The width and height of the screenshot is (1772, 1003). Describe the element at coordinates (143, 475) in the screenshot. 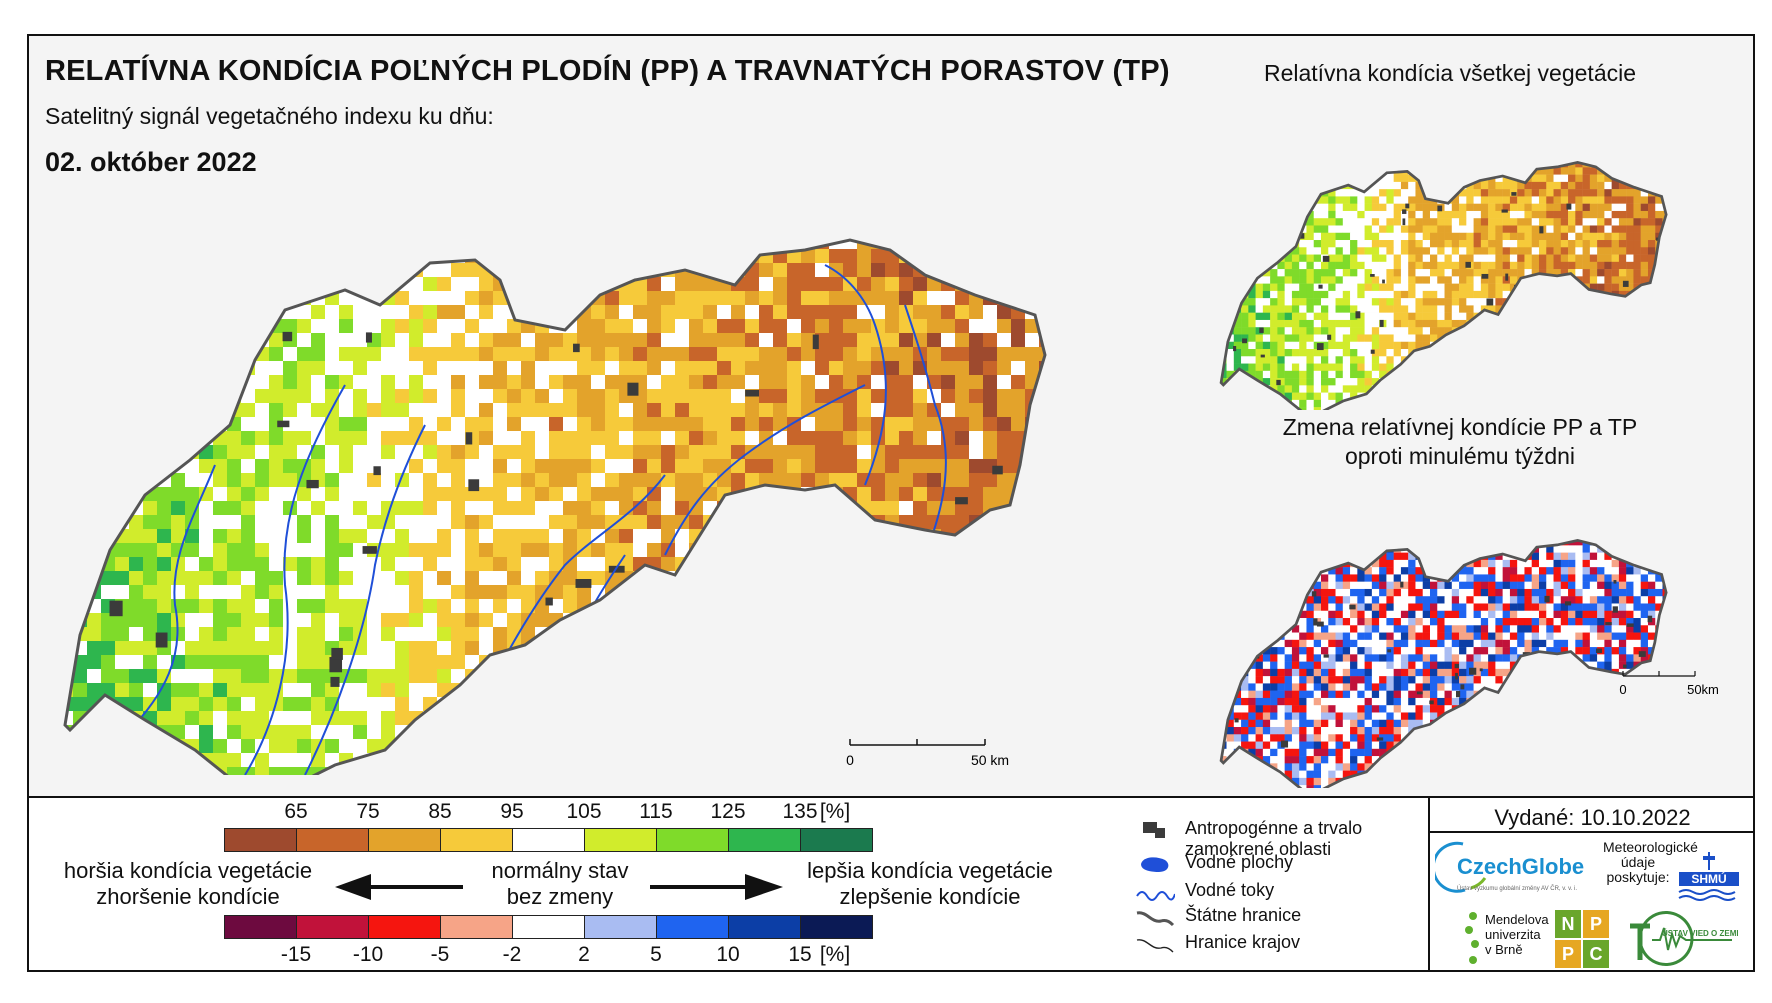

I see `urban-area-patch` at that location.